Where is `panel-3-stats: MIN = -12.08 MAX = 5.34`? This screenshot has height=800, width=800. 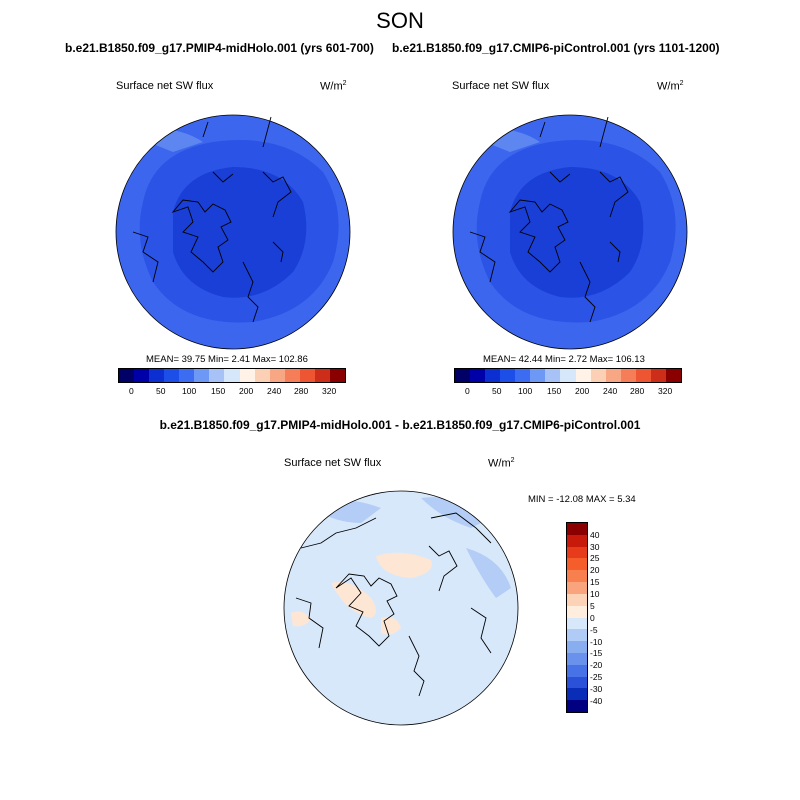 panel-3-stats: MIN = -12.08 MAX = 5.34 is located at coordinates (582, 499).